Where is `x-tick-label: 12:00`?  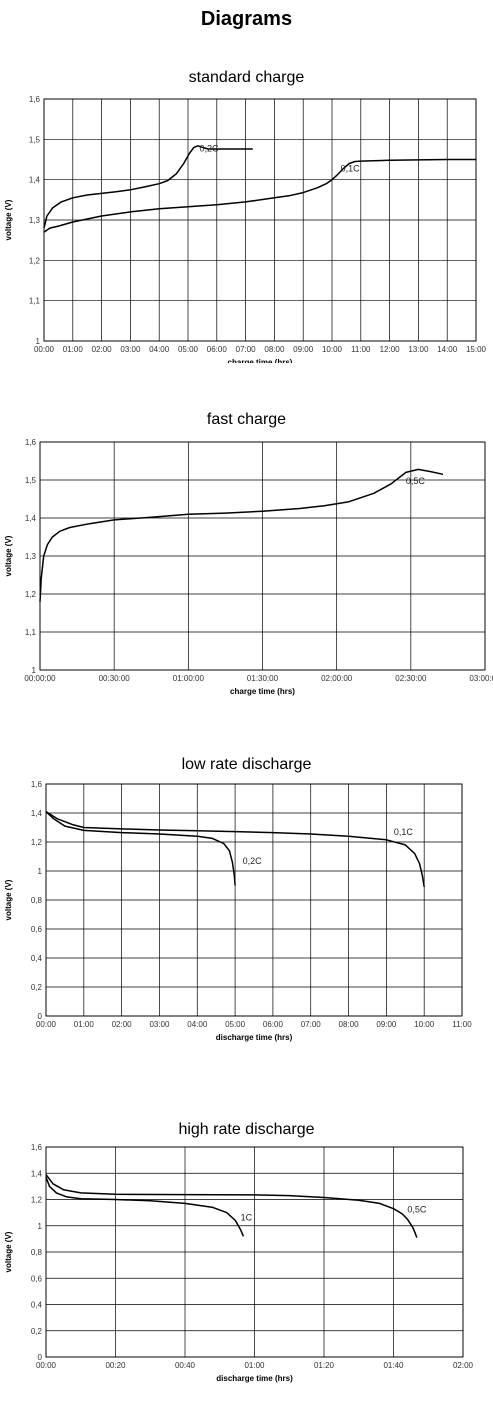 x-tick-label: 12:00 is located at coordinates (390, 349).